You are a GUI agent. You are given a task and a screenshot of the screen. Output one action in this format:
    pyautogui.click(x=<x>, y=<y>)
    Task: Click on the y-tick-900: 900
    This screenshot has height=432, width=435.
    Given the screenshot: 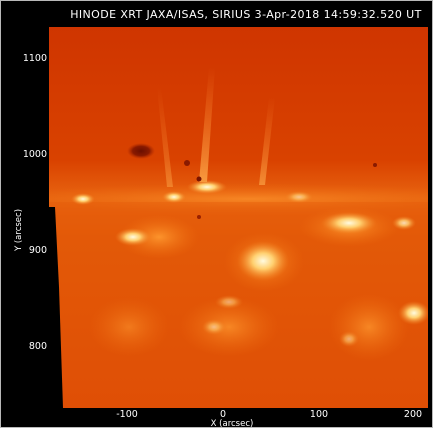 What is the action you would take?
    pyautogui.click(x=37, y=250)
    